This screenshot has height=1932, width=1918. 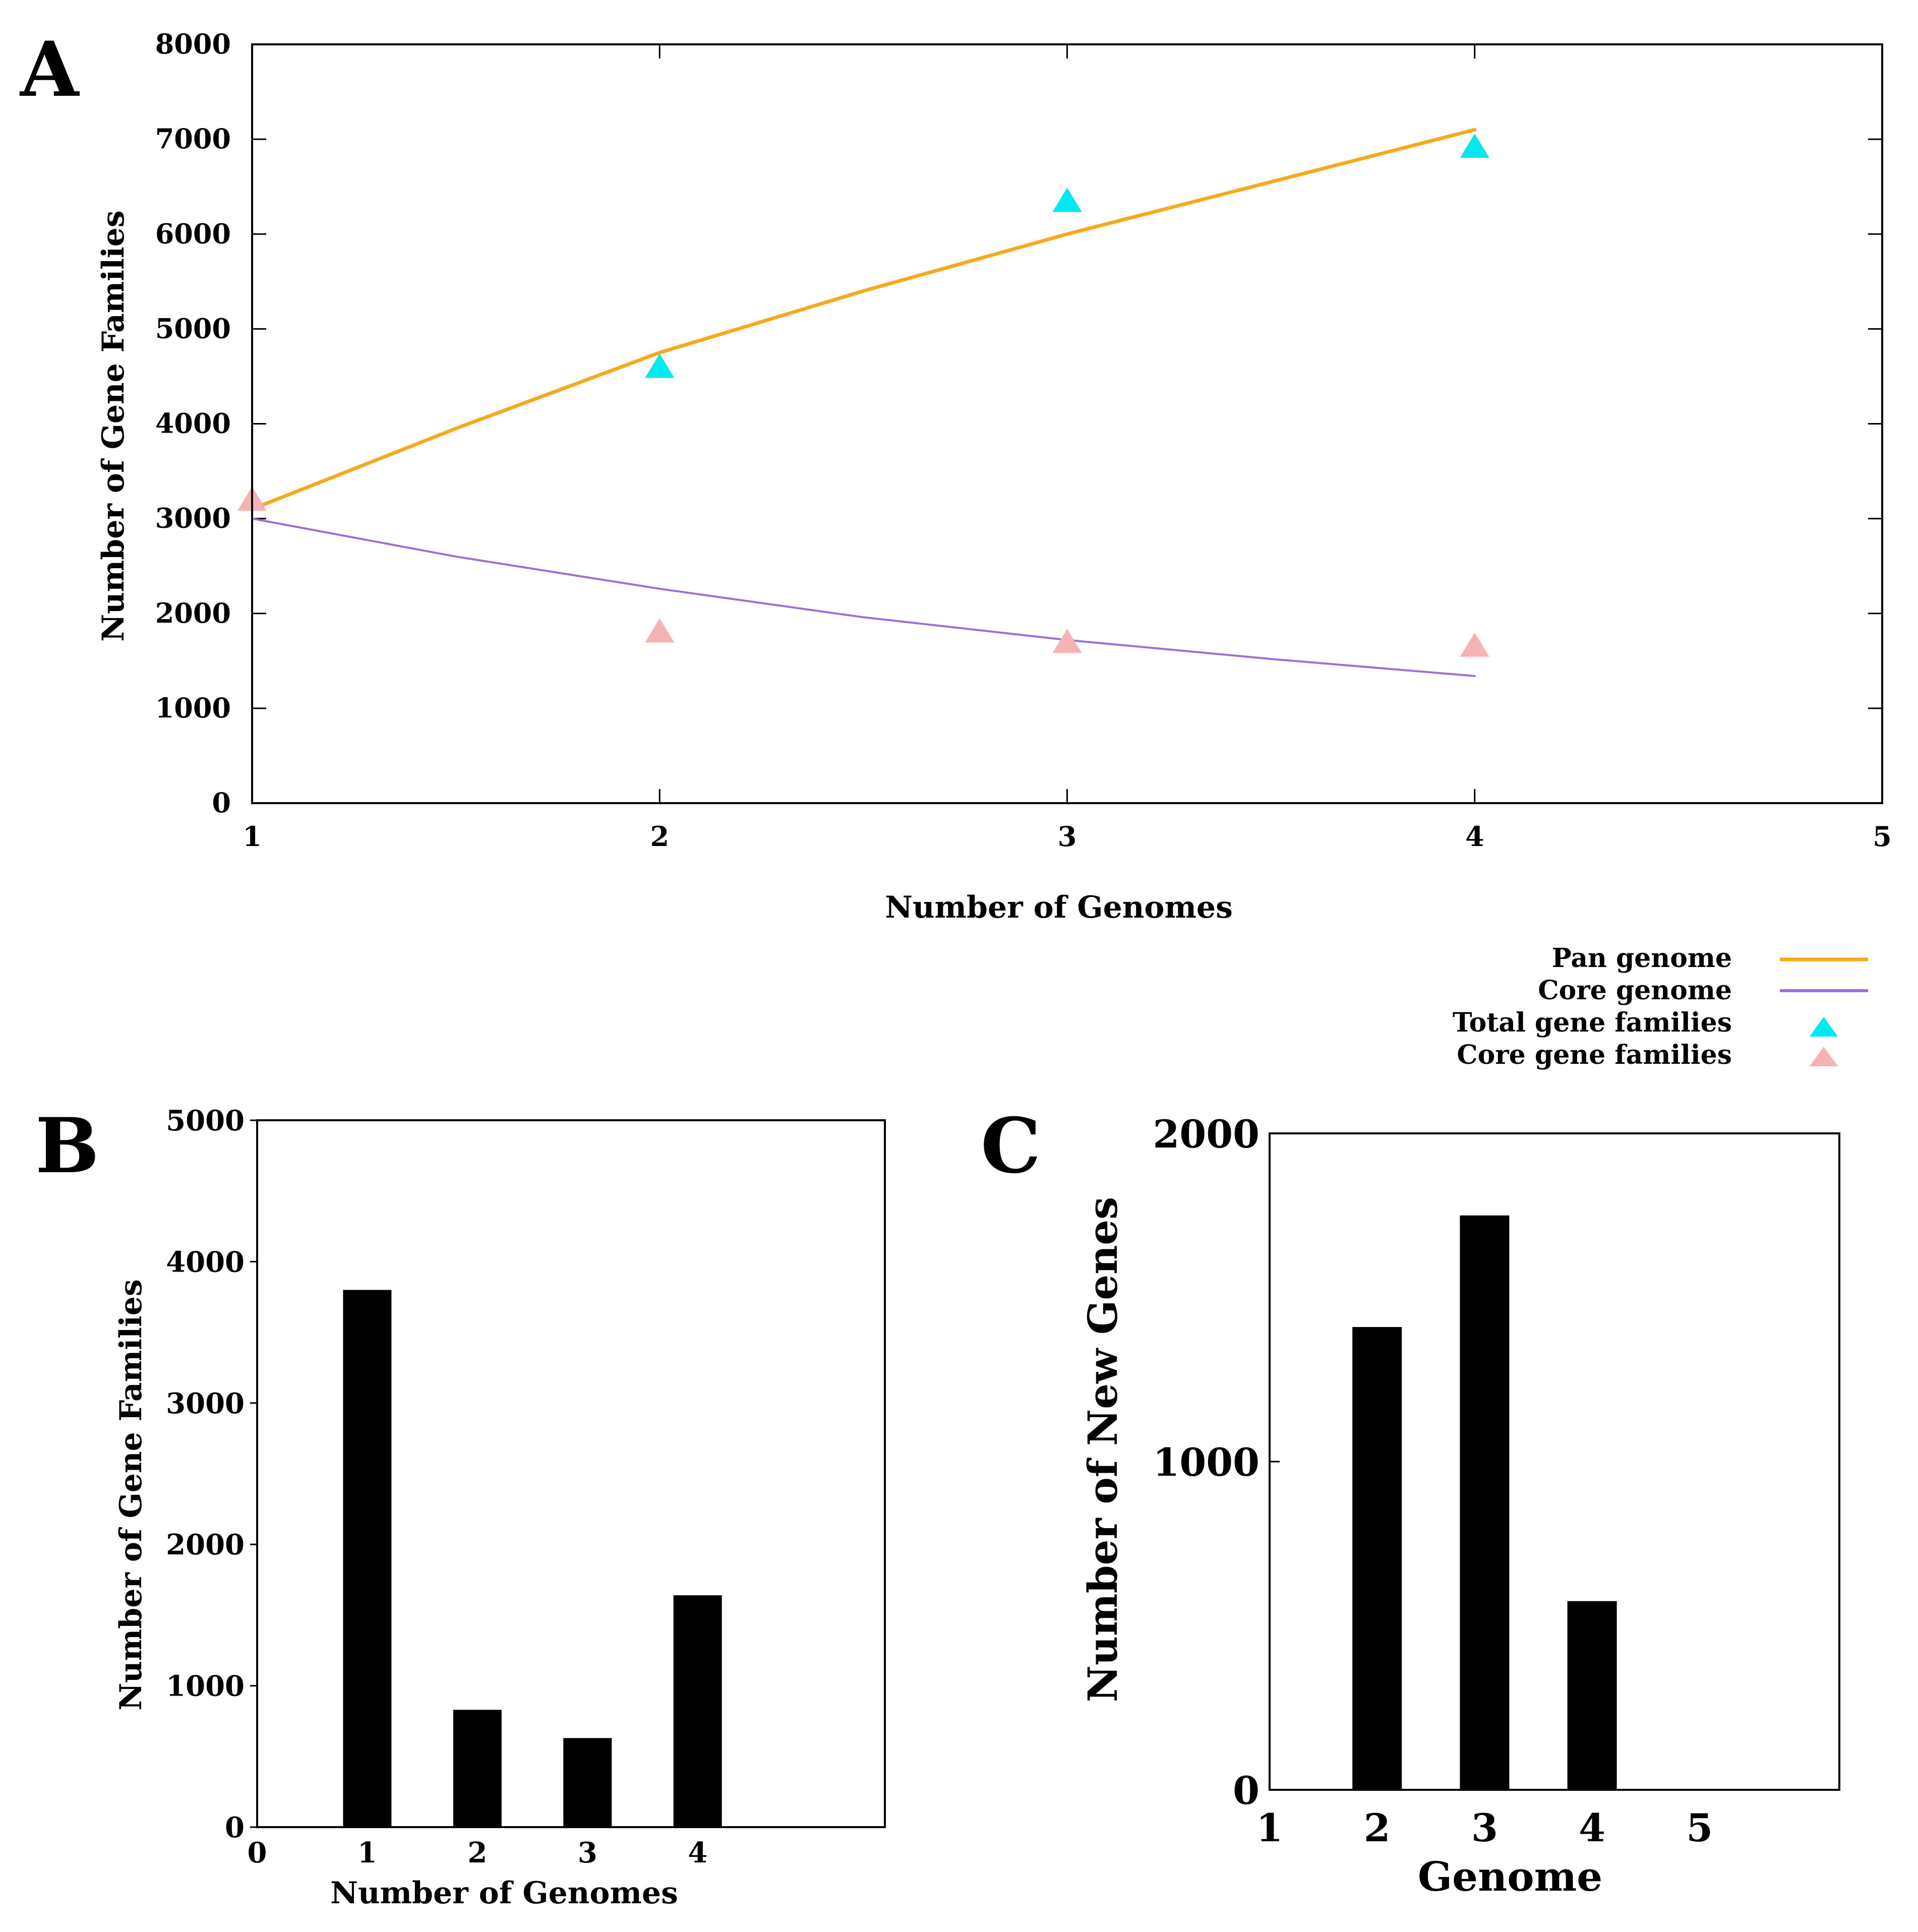 What do you see at coordinates (205, 1403) in the screenshot?
I see `panel-b-y-tick-label: 3000` at bounding box center [205, 1403].